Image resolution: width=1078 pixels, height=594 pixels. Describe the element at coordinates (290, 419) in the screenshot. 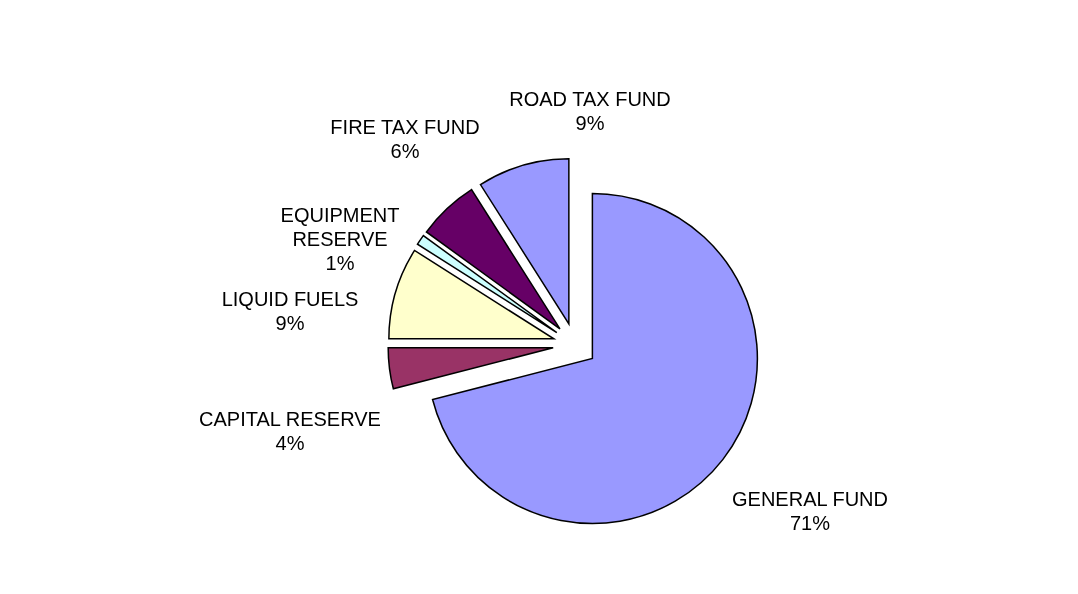

I see `slice-label: CAPITAL RESERVE` at that location.